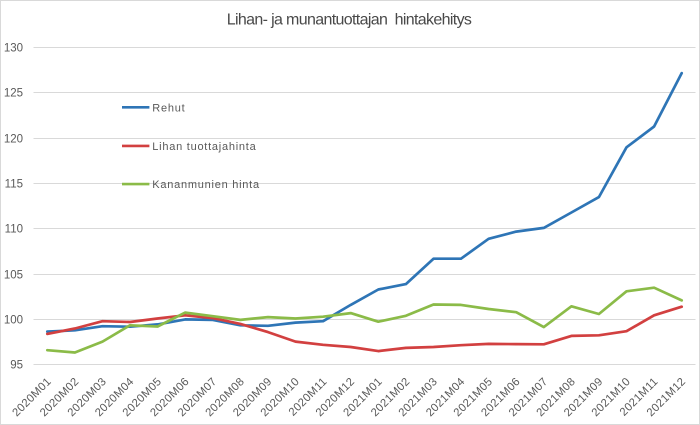  Describe the element at coordinates (204, 147) in the screenshot. I see `svg-text: Lihan tuottajahinta` at that location.